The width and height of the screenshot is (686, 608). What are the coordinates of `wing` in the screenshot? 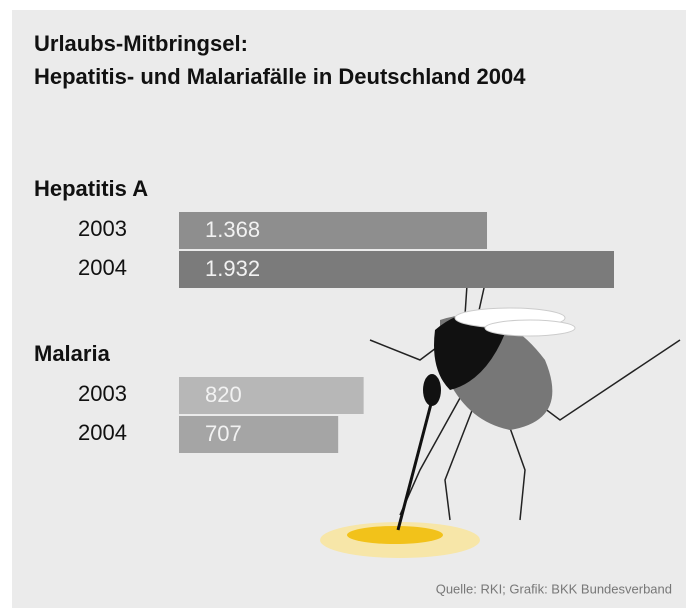 It's located at (530, 328).